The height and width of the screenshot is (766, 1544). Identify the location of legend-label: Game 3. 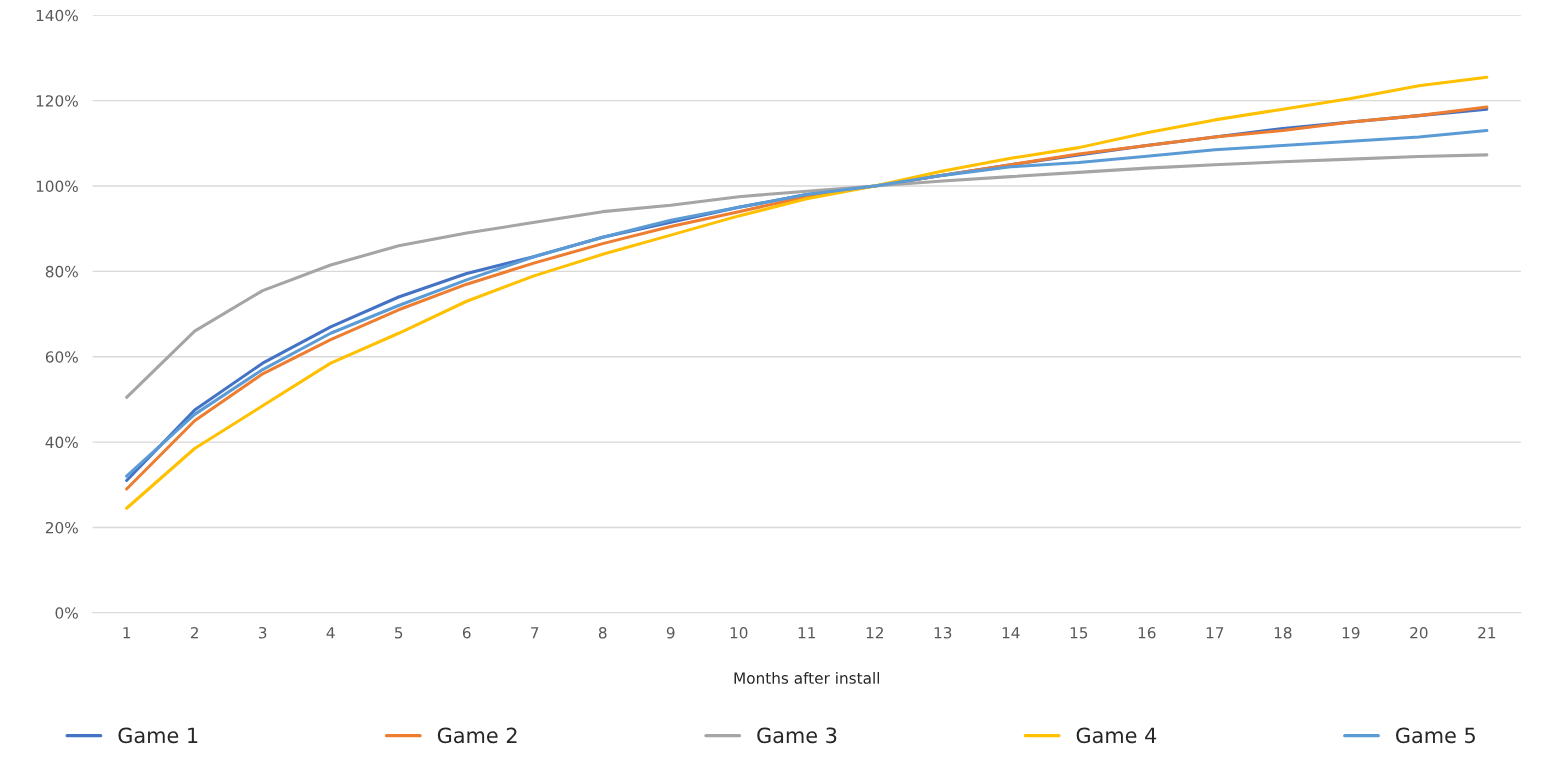
(797, 735).